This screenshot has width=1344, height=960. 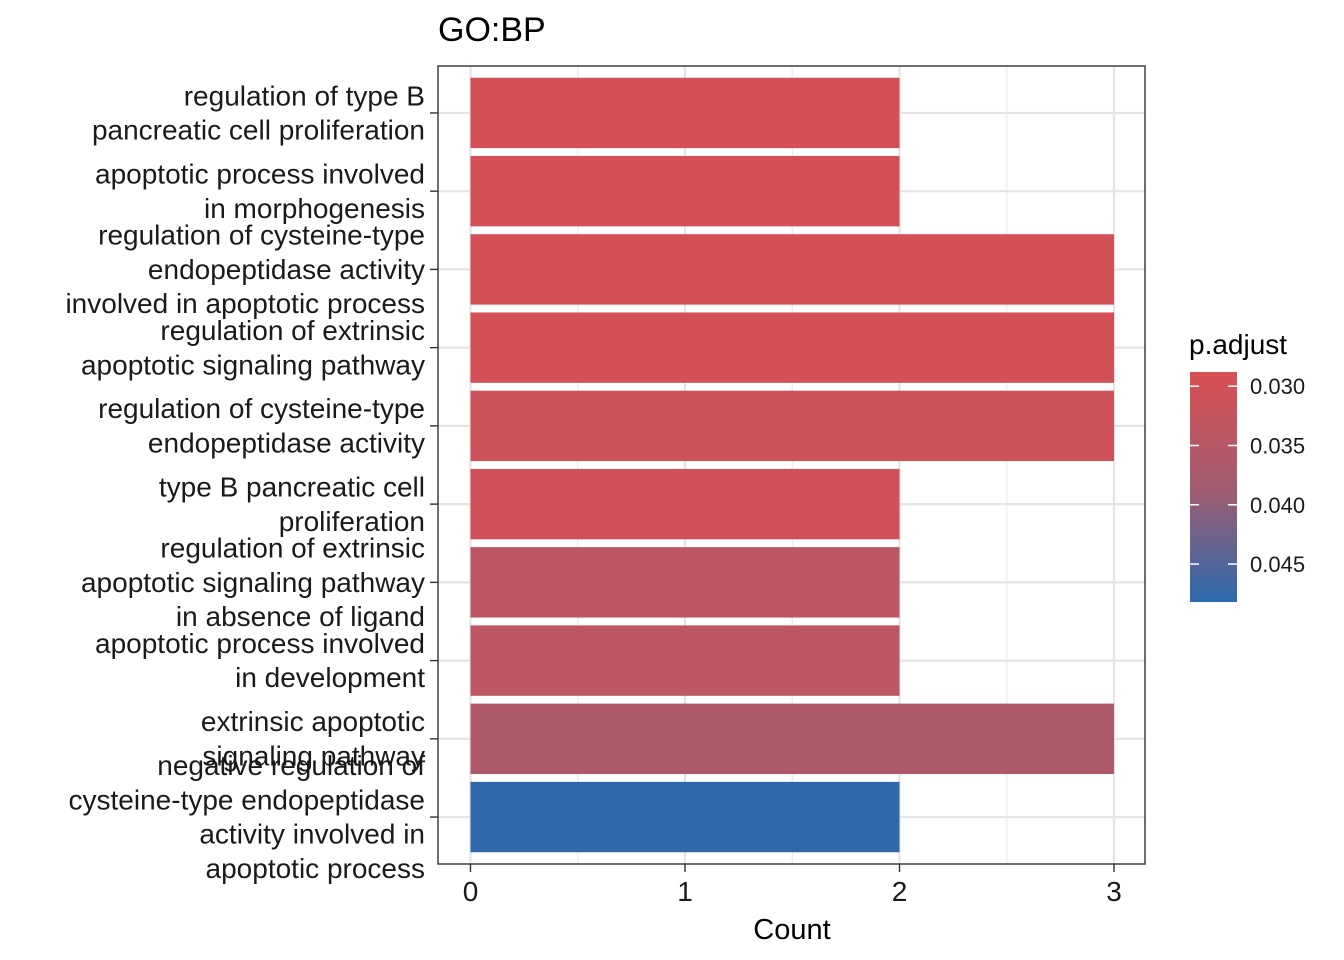 I want to click on legend: p.adjust 0.030 0.035 0.040 0.045, so click(x=1247, y=465).